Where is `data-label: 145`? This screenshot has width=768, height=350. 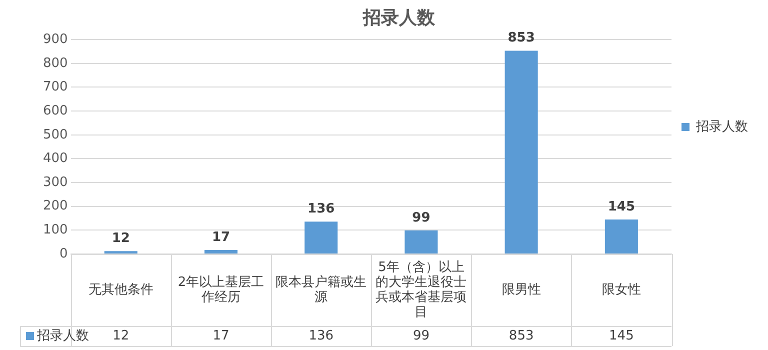 data-label: 145 is located at coordinates (622, 206).